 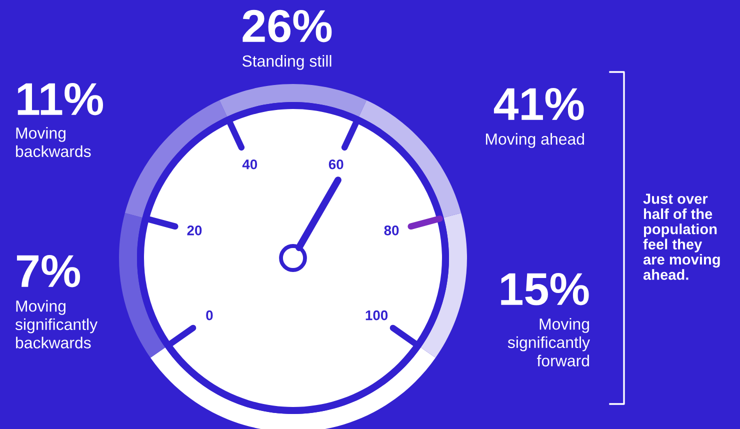 I want to click on category-label: Moving significantly forward, so click(x=549, y=342).